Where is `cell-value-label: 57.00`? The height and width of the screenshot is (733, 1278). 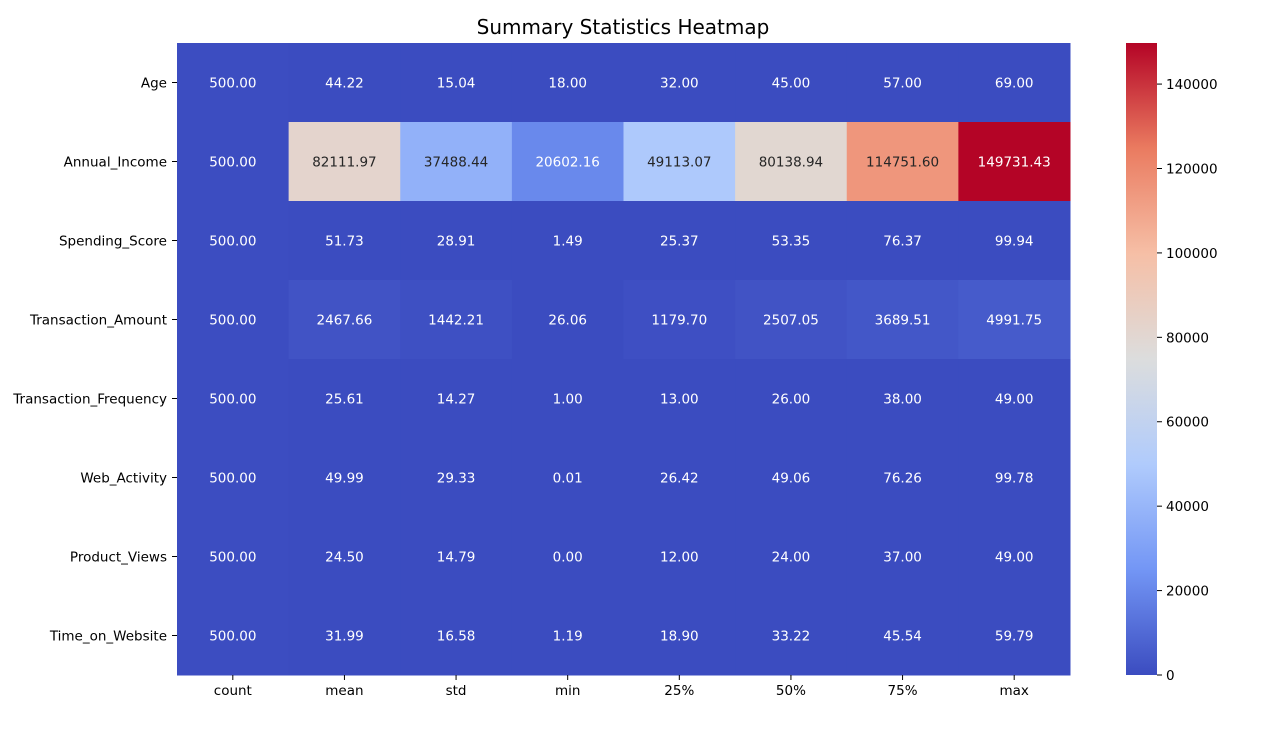
cell-value-label: 57.00 is located at coordinates (902, 84).